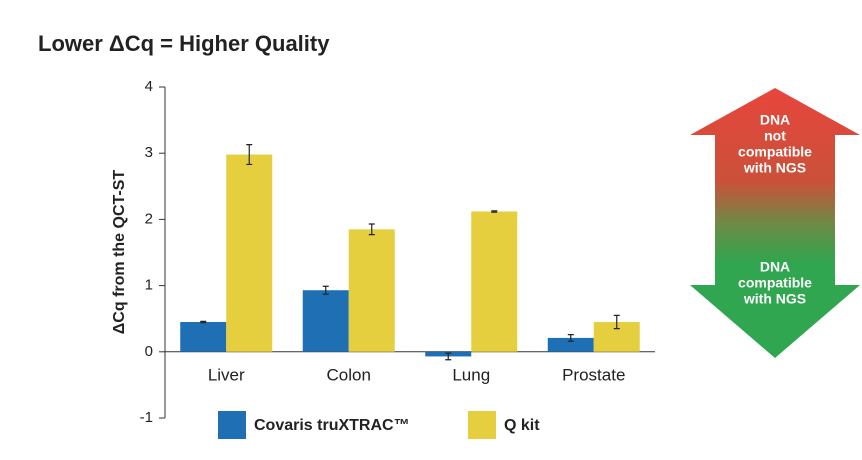  What do you see at coordinates (775, 136) in the screenshot?
I see `arrow-text: not` at bounding box center [775, 136].